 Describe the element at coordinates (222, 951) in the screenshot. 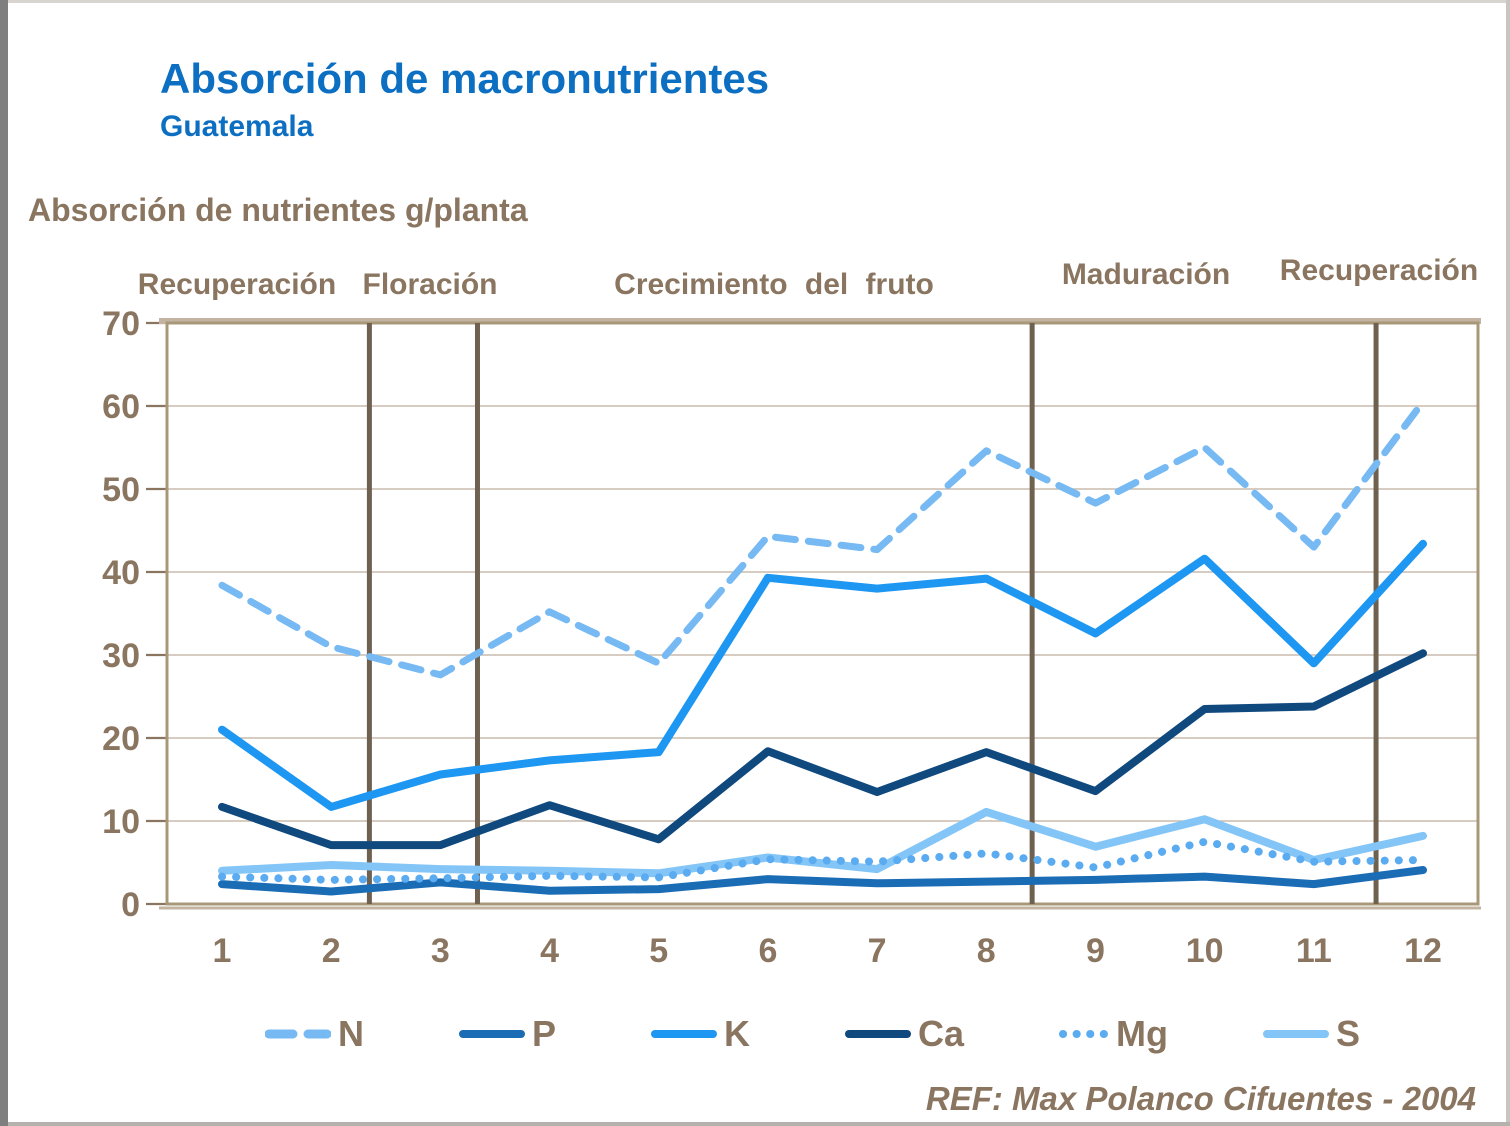

I see `xtick-label-1: 1` at that location.